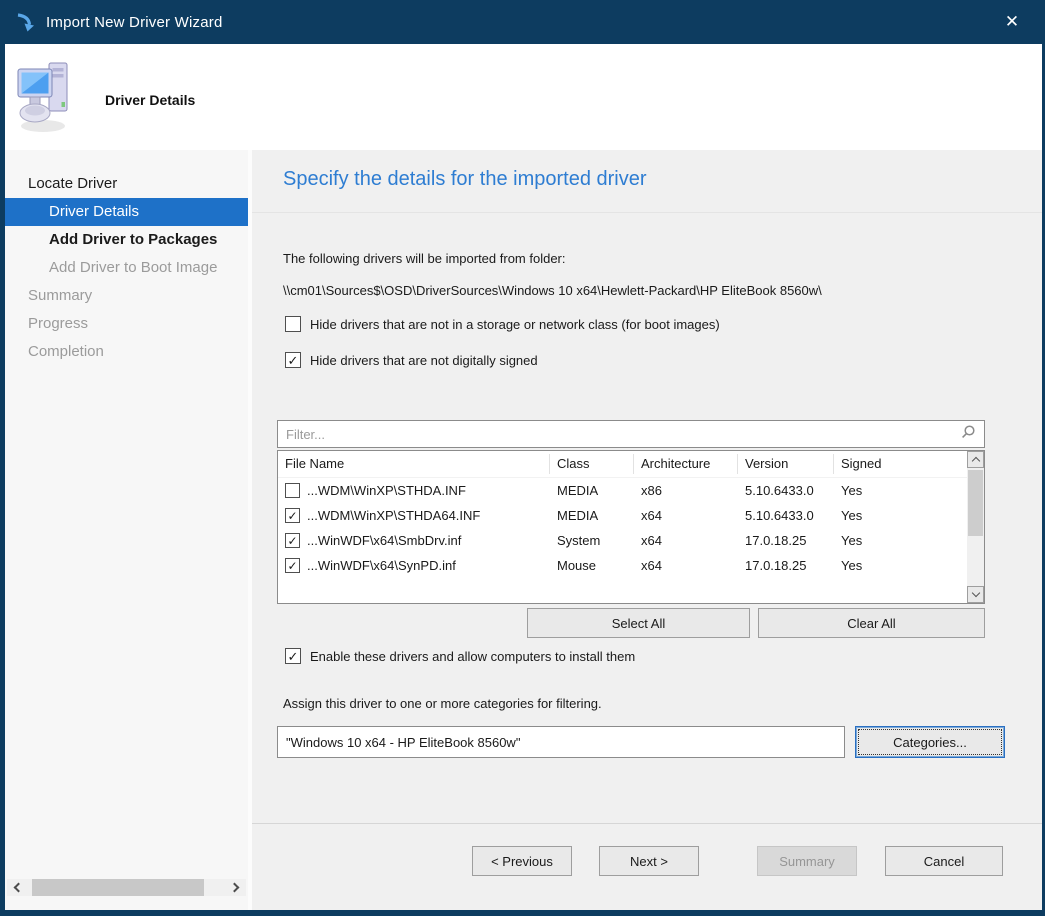 The image size is (1045, 916). Describe the element at coordinates (686, 464) in the screenshot. I see `col-architecture: Architecture` at that location.